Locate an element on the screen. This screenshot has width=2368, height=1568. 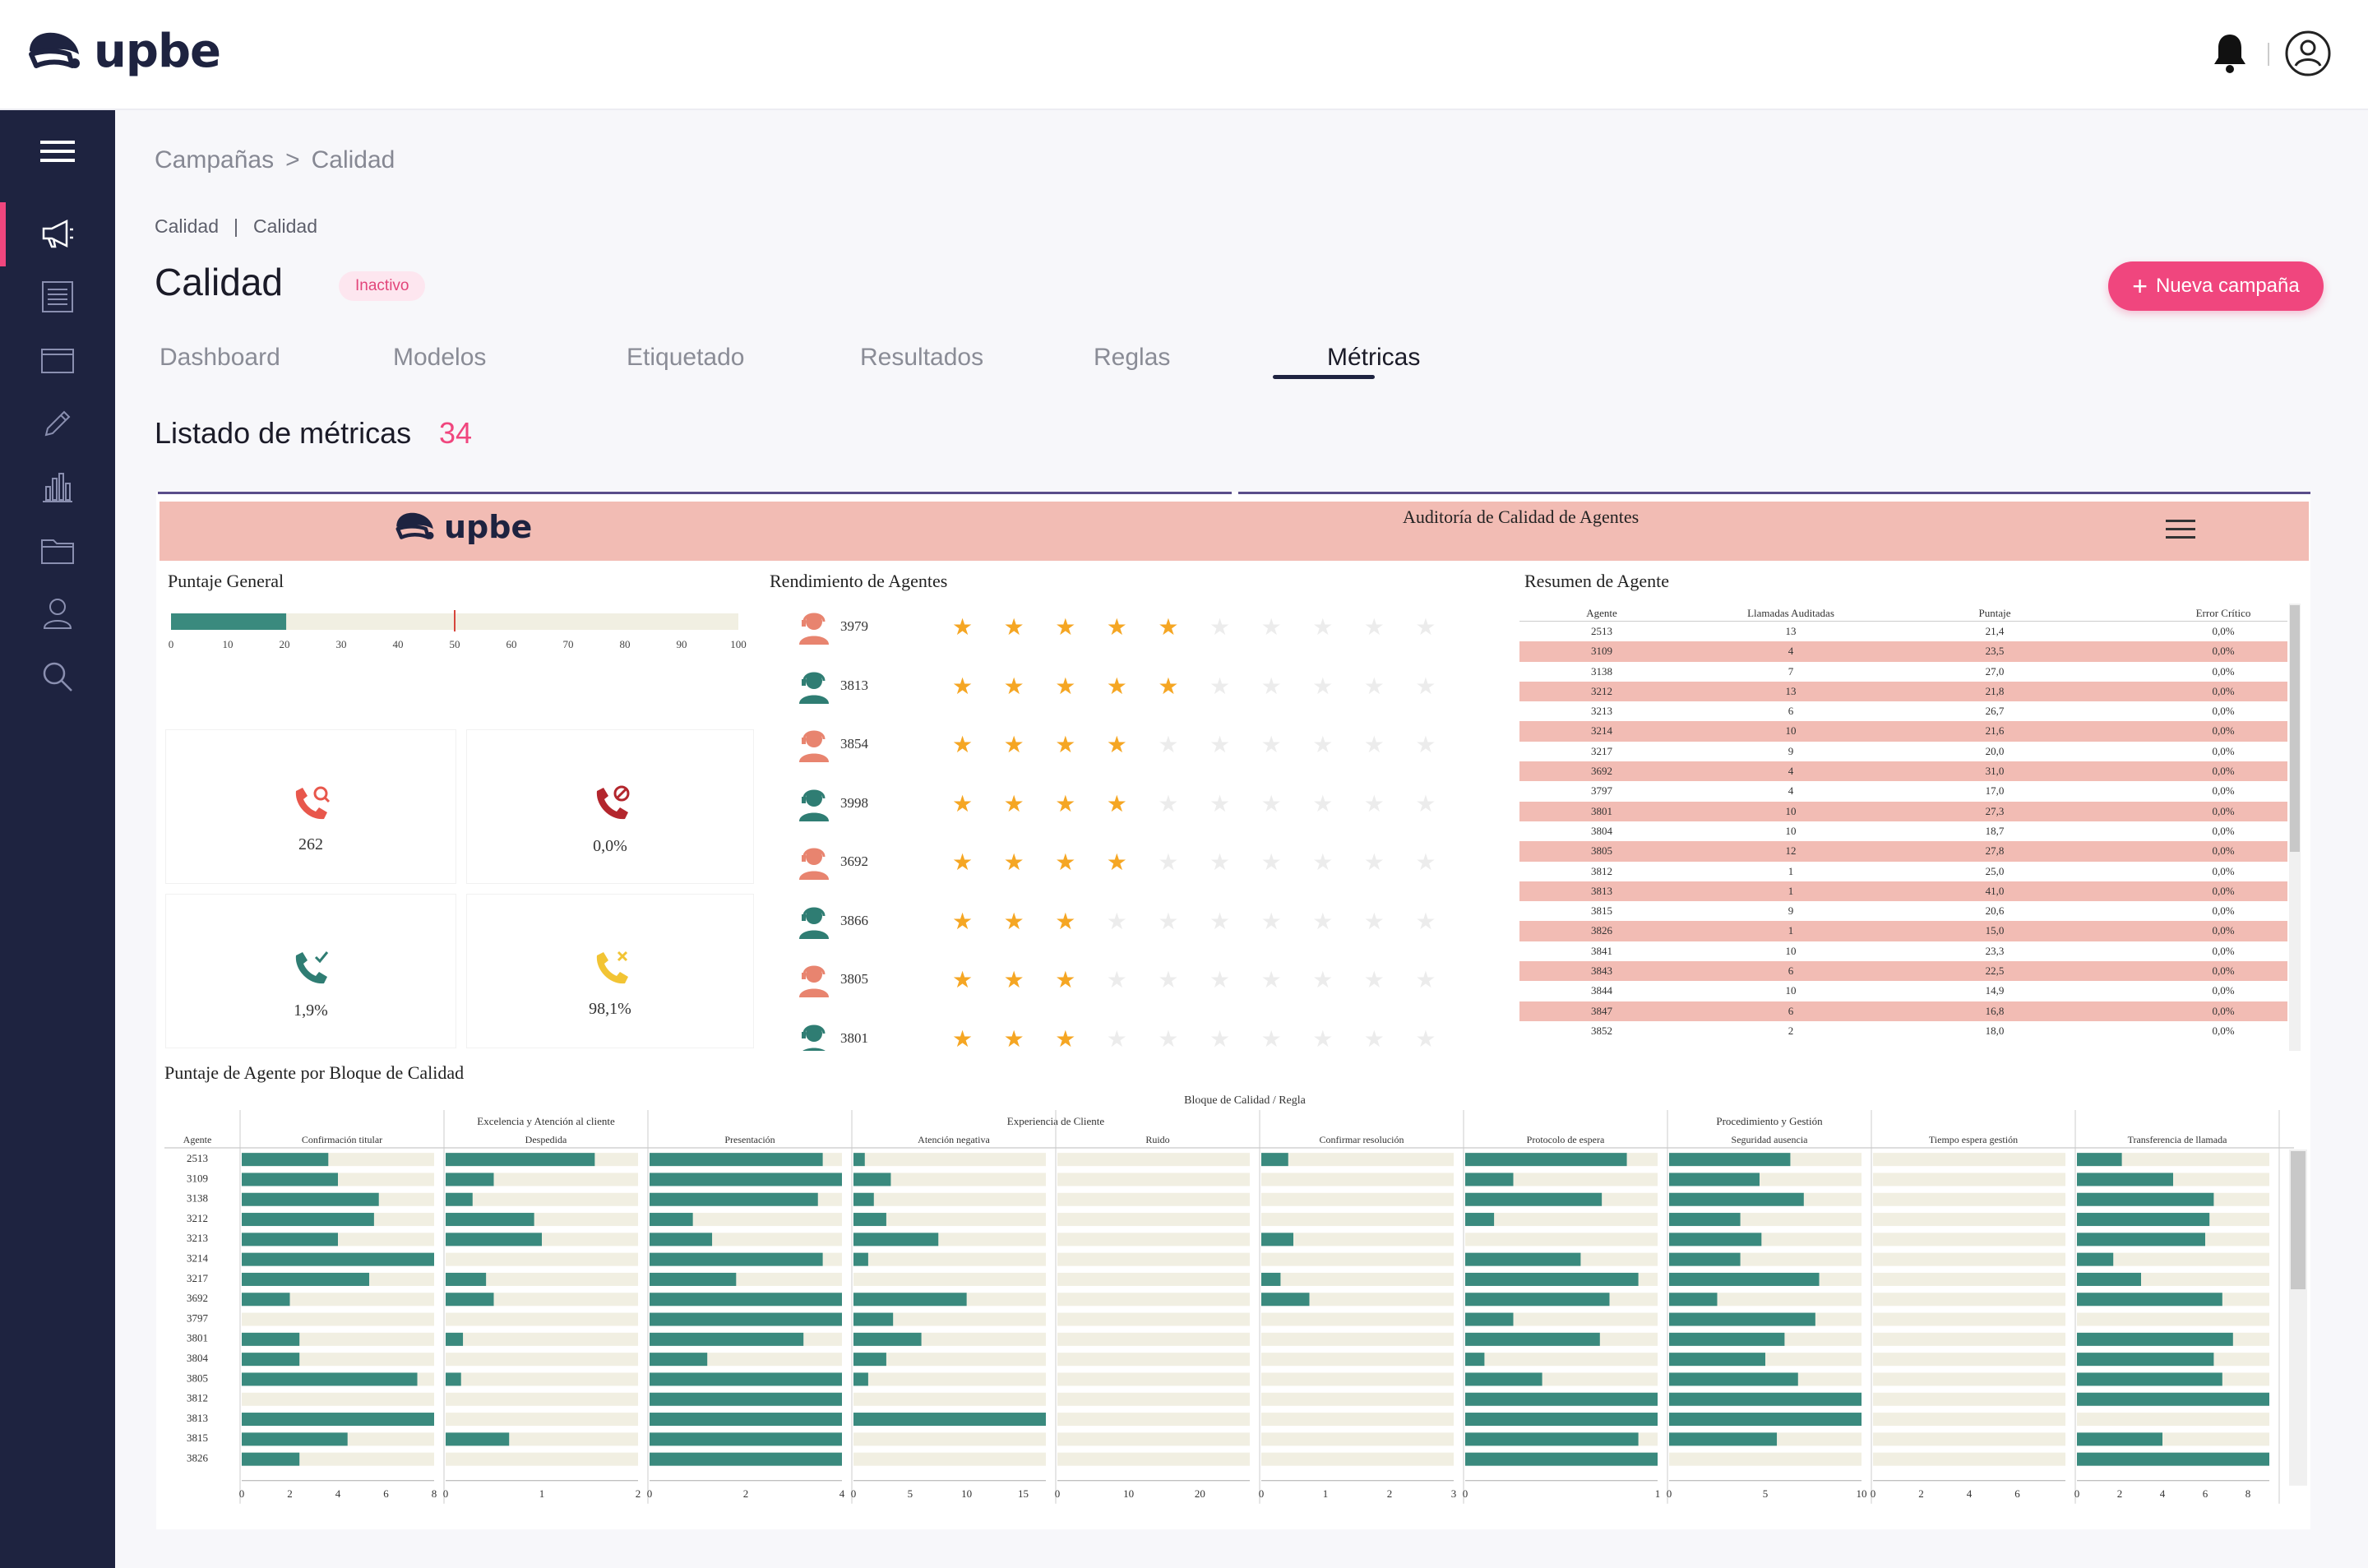
gauge-reference-mark is located at coordinates (455, 620).